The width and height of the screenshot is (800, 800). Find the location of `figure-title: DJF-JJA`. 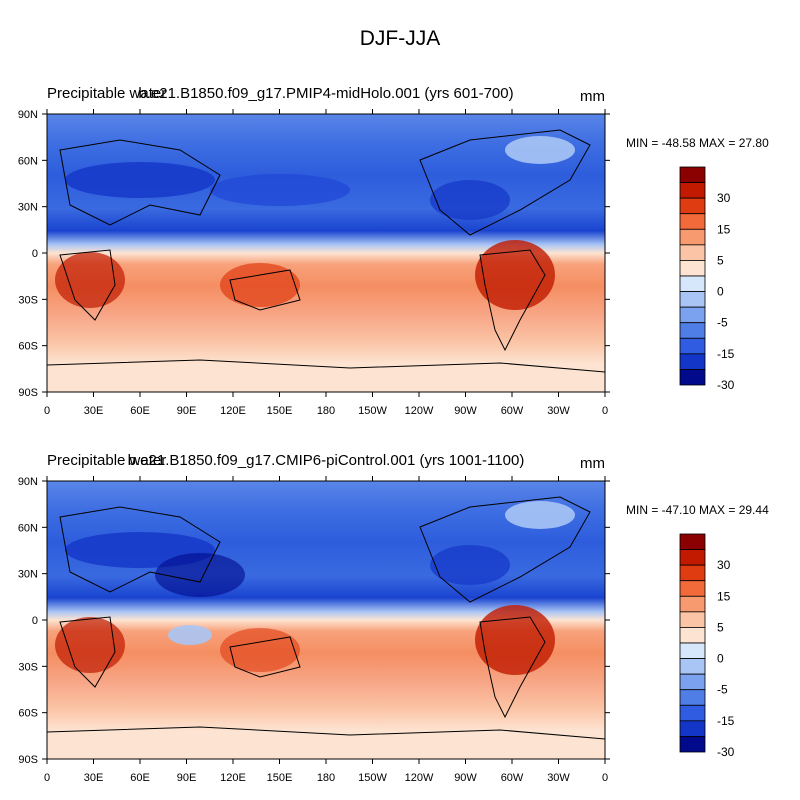

figure-title: DJF-JJA is located at coordinates (400, 38).